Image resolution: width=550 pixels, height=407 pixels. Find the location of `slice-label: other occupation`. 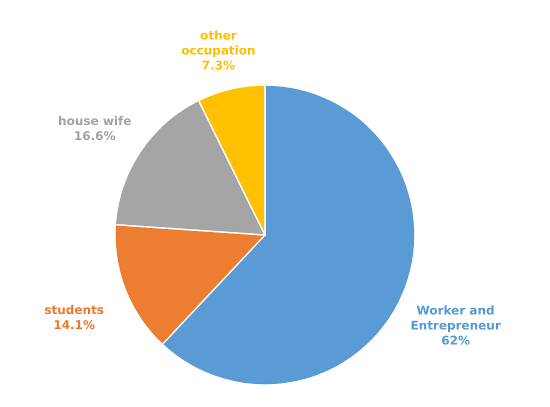

slice-label: other occupation is located at coordinates (218, 43).